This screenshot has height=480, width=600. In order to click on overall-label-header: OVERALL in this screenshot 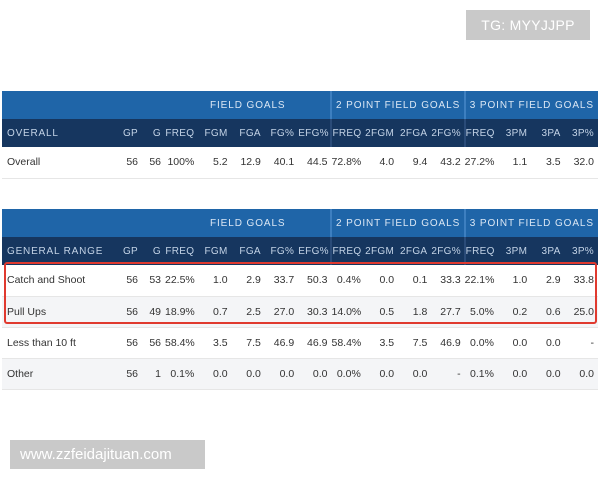, I will do `click(57, 133)`.